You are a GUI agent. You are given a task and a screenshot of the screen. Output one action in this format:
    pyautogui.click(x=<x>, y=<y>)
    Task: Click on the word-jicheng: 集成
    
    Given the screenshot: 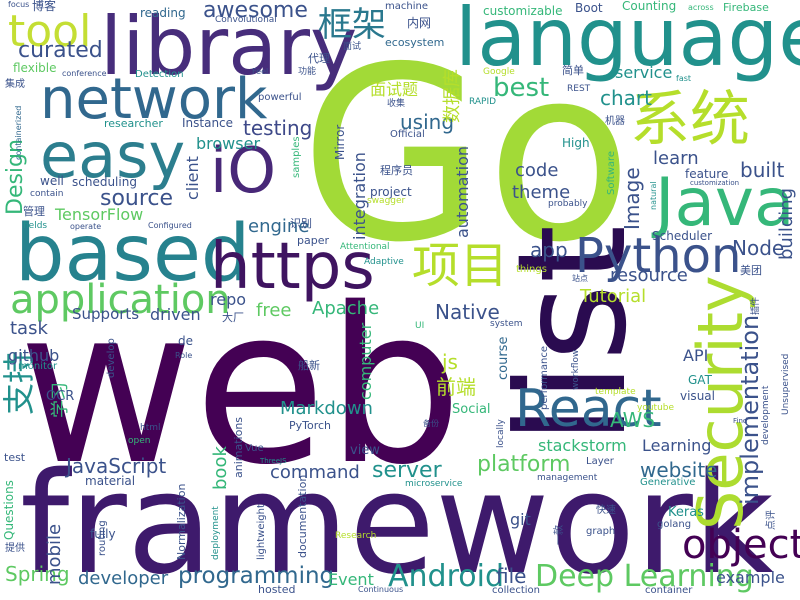 What is the action you would take?
    pyautogui.click(x=15, y=84)
    